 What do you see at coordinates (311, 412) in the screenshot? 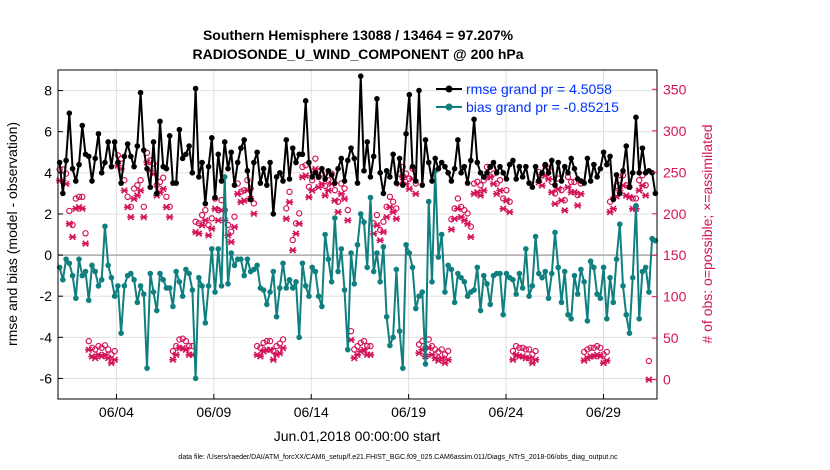
I see `x-tick-label: 06/14` at bounding box center [311, 412].